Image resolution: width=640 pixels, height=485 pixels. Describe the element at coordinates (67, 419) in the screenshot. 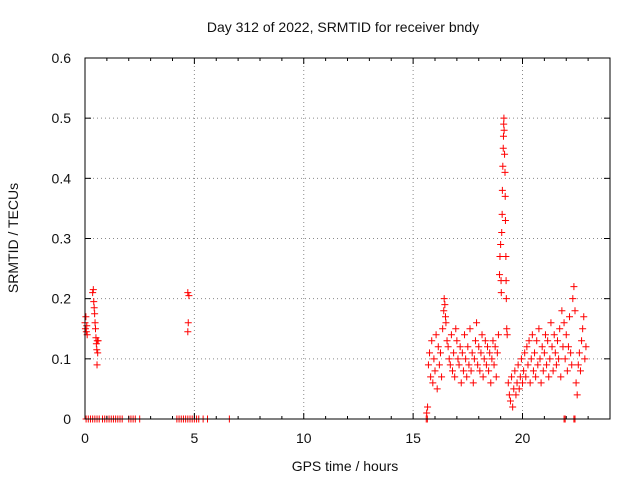

I see `y-tick-label: 0` at that location.